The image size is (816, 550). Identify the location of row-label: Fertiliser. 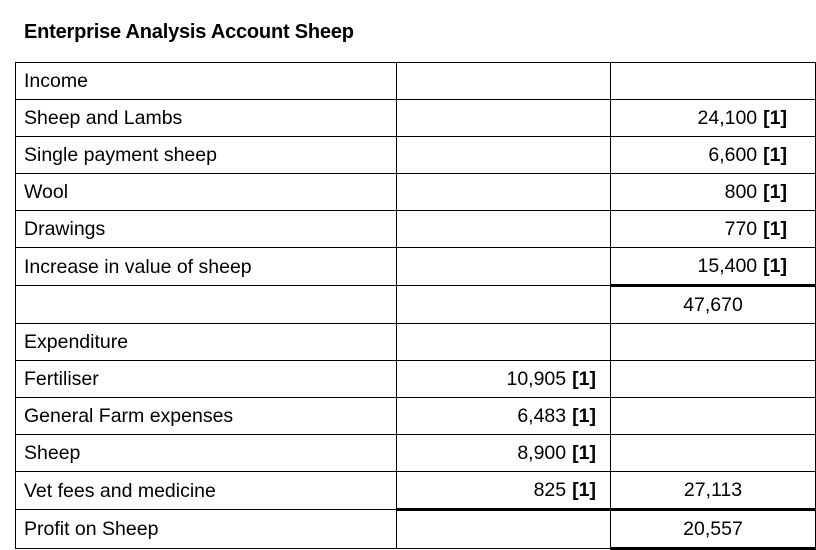
(206, 379).